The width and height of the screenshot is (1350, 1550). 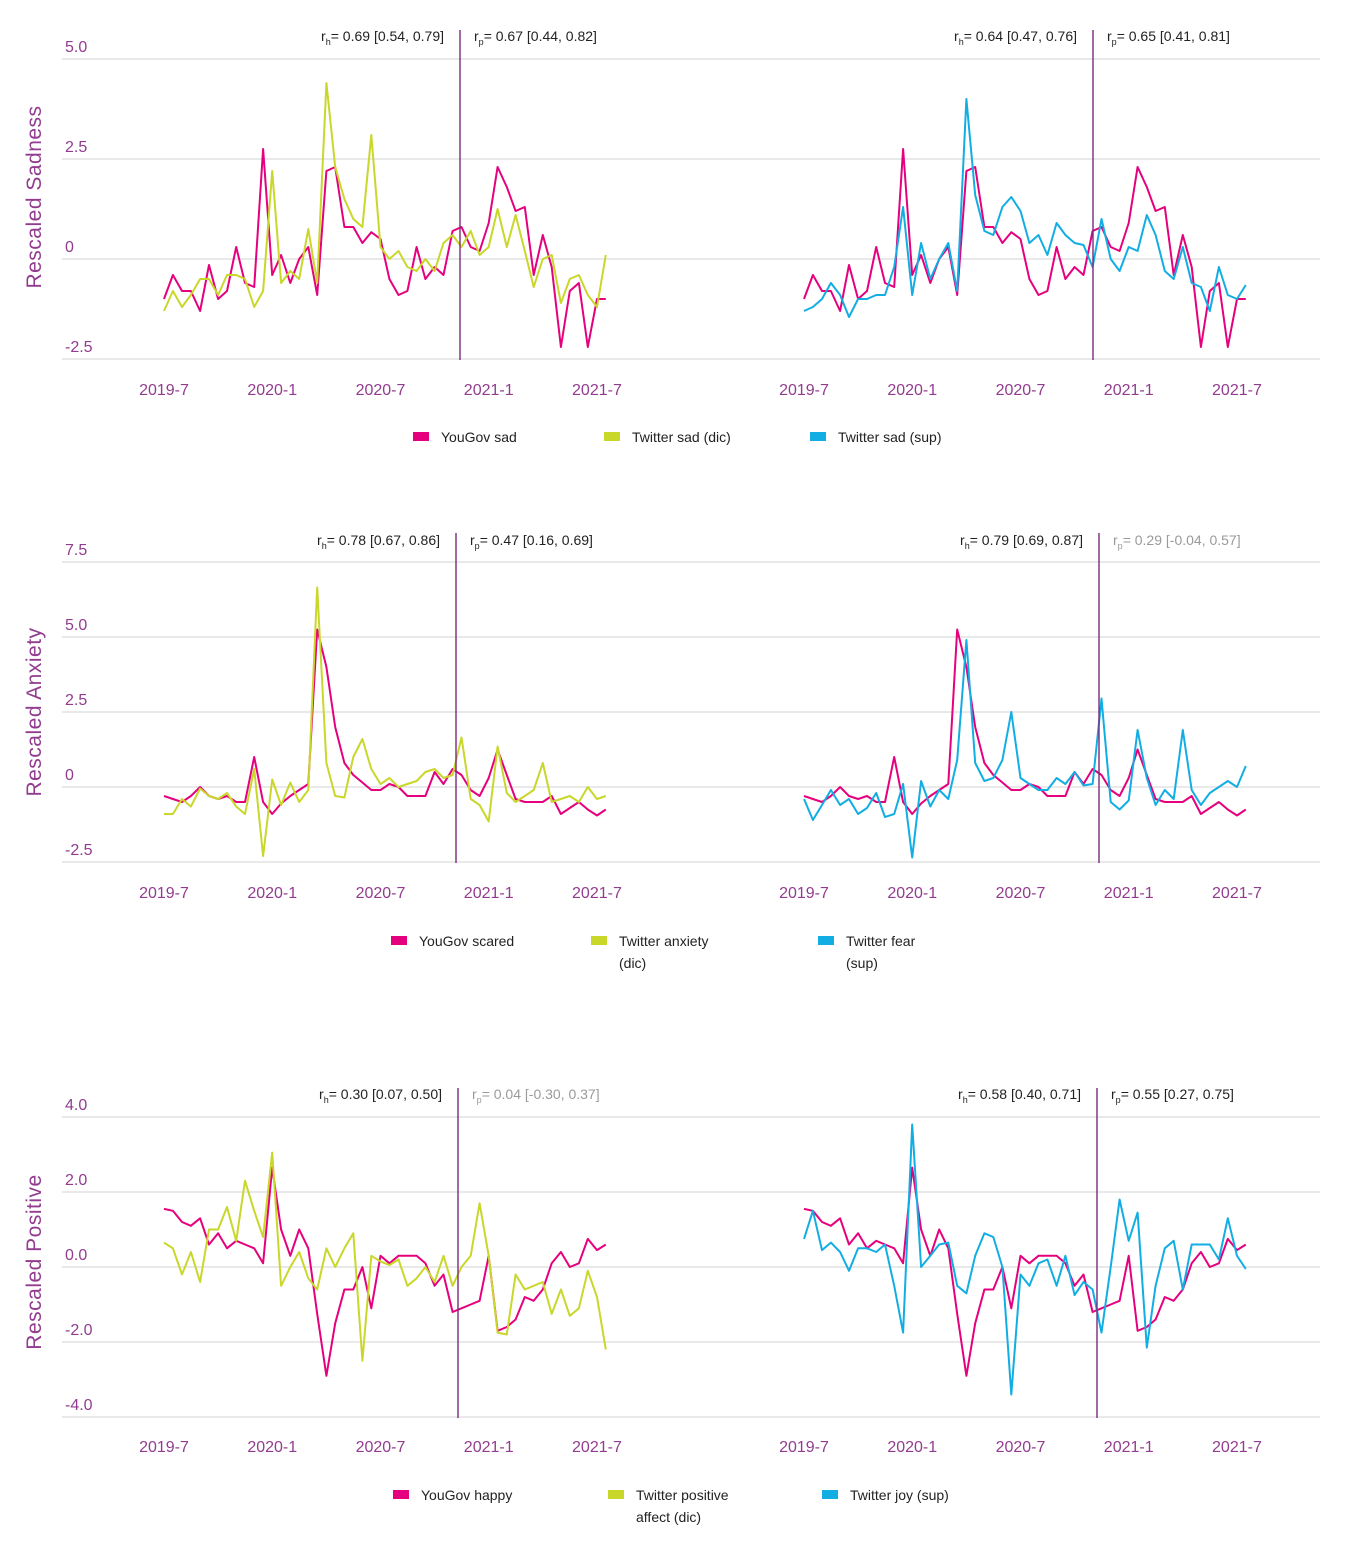 I want to click on legend-label: YouGov happy, so click(x=466, y=1495).